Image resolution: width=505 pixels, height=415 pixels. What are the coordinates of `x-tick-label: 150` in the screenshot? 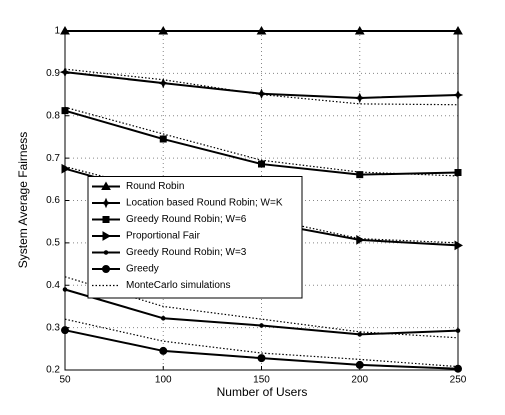 It's located at (261, 380).